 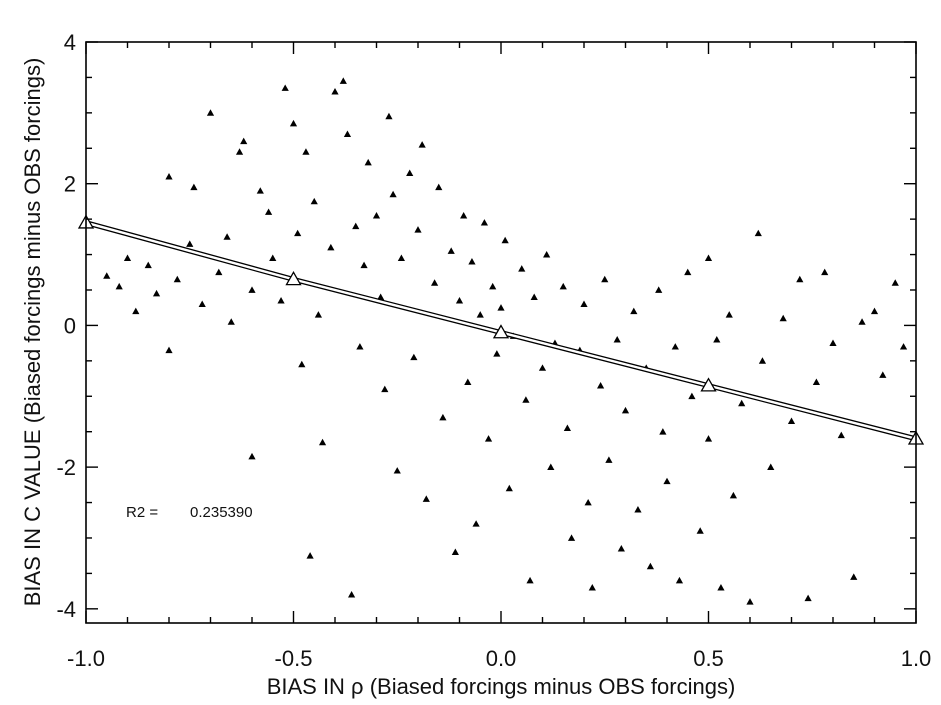 I want to click on y-tick-label: 0, so click(x=70, y=325).